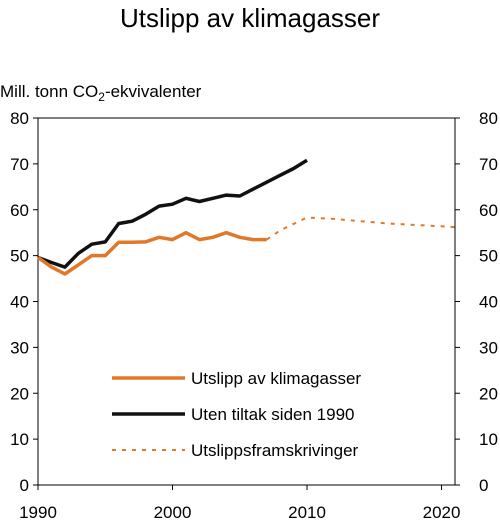 This screenshot has height=527, width=500. What do you see at coordinates (19, 256) in the screenshot?
I see `y-tick-label-left: 50` at bounding box center [19, 256].